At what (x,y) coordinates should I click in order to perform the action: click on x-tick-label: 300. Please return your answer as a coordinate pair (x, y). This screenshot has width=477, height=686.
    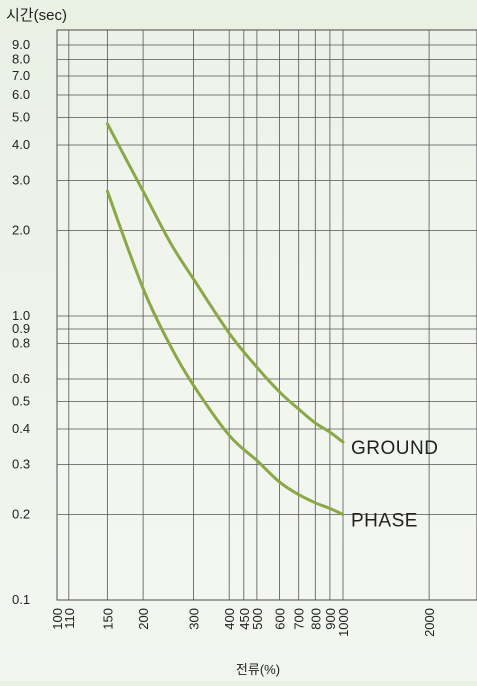
    Looking at the image, I should click on (193, 619).